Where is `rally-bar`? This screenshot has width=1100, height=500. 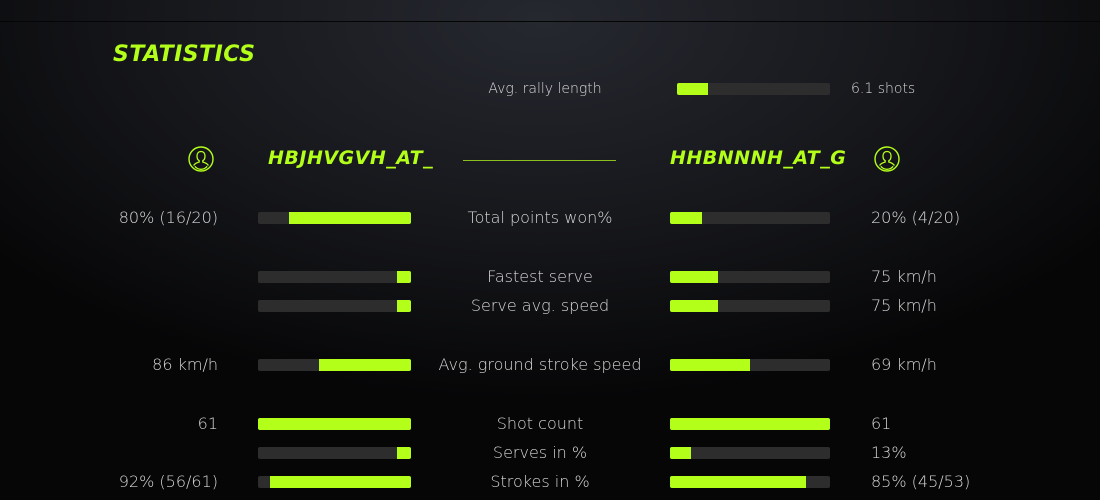
rally-bar is located at coordinates (753, 89).